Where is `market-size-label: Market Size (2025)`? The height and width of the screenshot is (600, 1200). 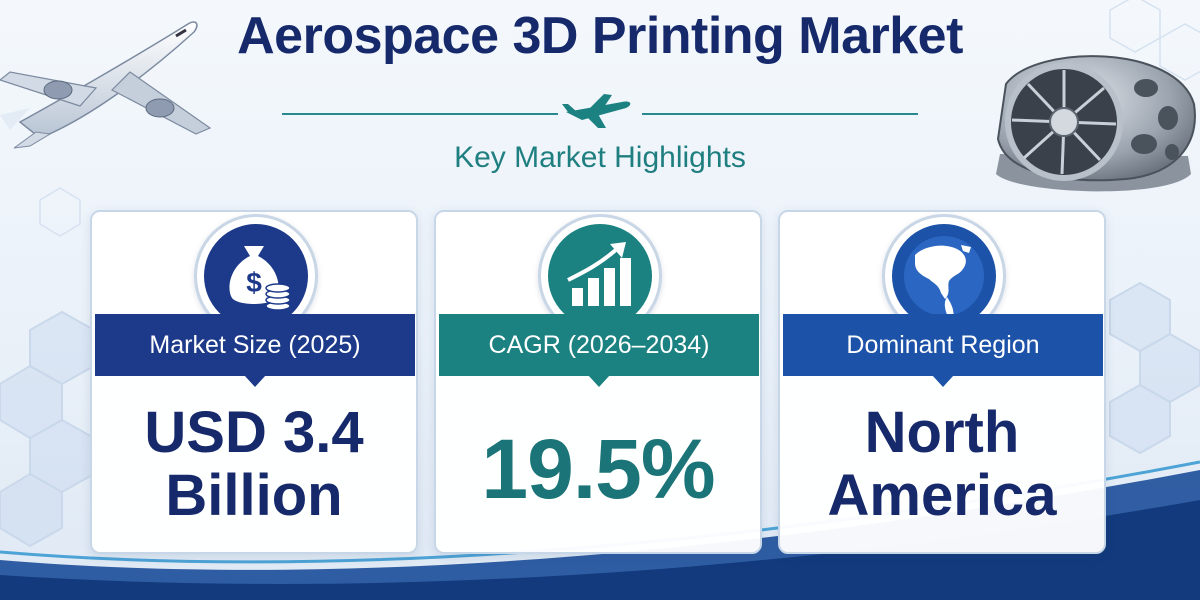 market-size-label: Market Size (2025) is located at coordinates (255, 350).